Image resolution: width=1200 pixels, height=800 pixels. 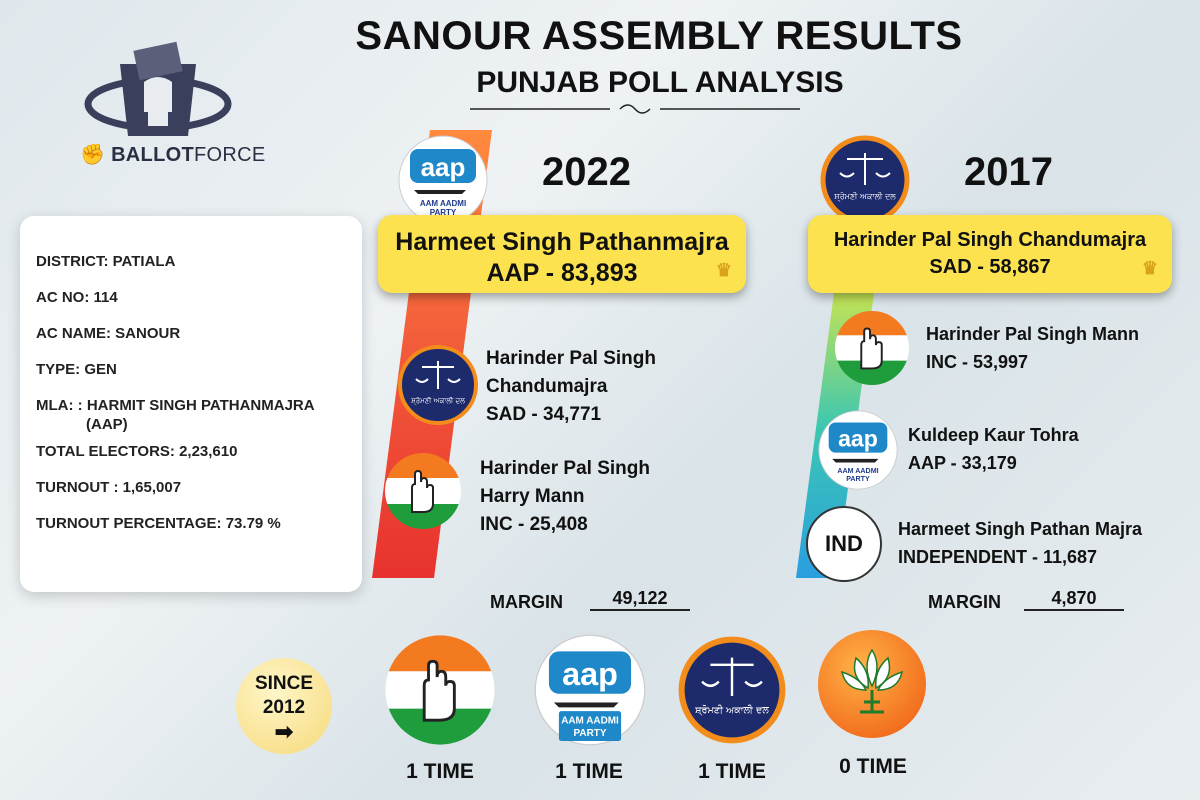 I want to click on aap-times: 1 TIME, so click(x=589, y=771).